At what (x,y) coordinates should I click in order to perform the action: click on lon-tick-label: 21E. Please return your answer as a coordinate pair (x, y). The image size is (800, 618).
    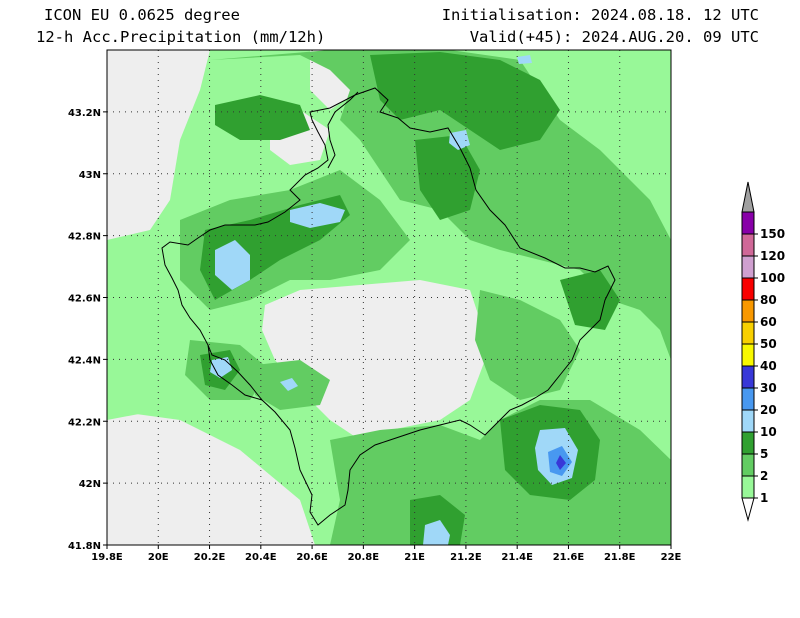
    Looking at the image, I should click on (414, 557).